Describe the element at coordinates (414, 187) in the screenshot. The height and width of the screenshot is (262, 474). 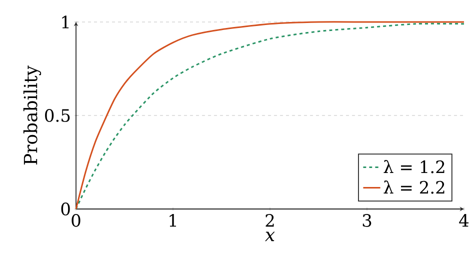
I see `legend-label: λ = 2.2` at that location.